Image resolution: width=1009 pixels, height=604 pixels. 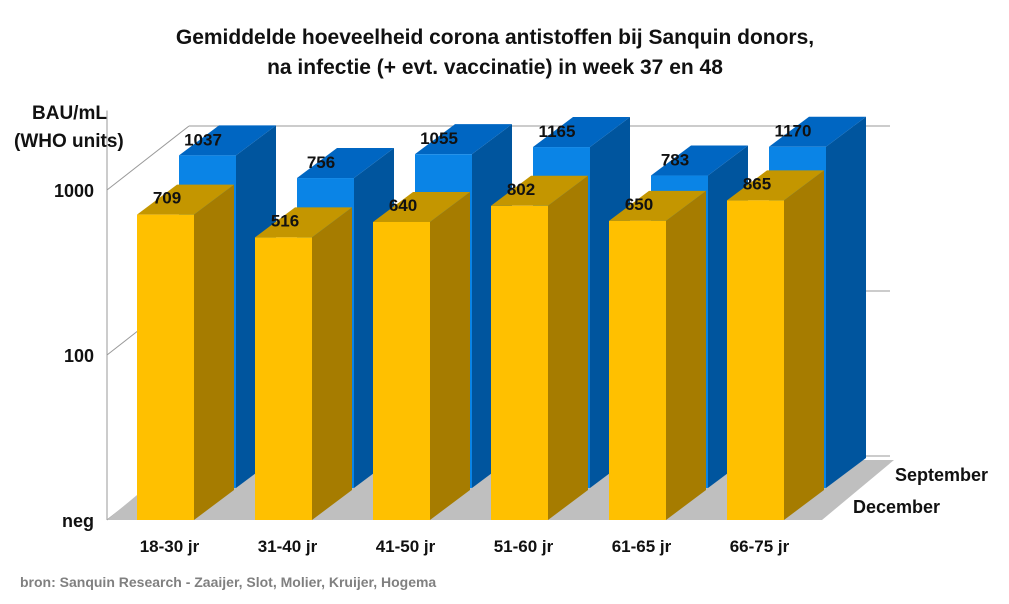 I want to click on series-label-september: September, so click(x=941, y=475).